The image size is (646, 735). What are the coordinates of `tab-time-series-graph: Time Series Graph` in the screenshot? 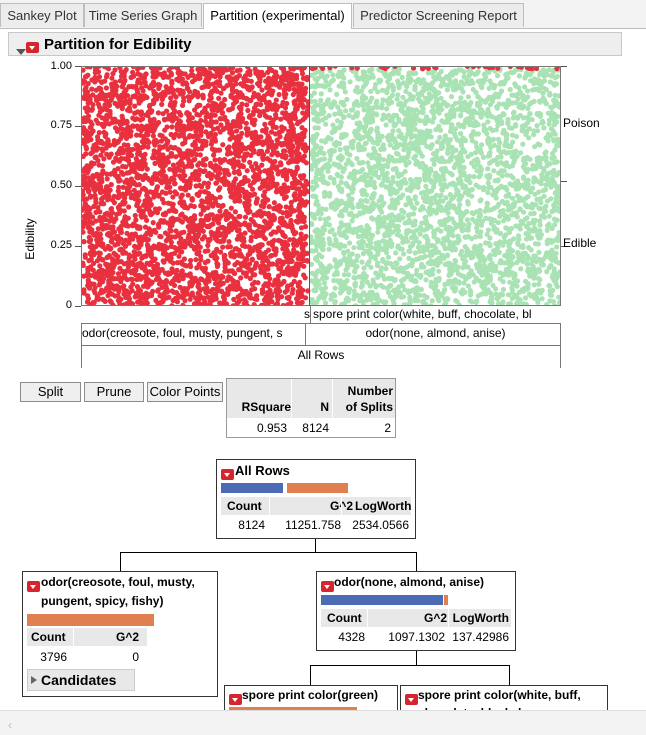 It's located at (143, 15).